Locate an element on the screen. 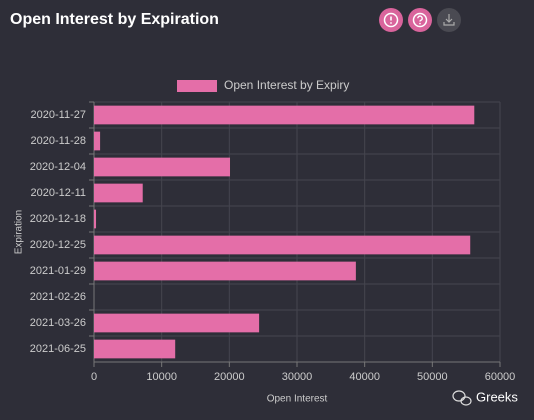  y-tick-label: 2021-01-29 is located at coordinates (58, 271).